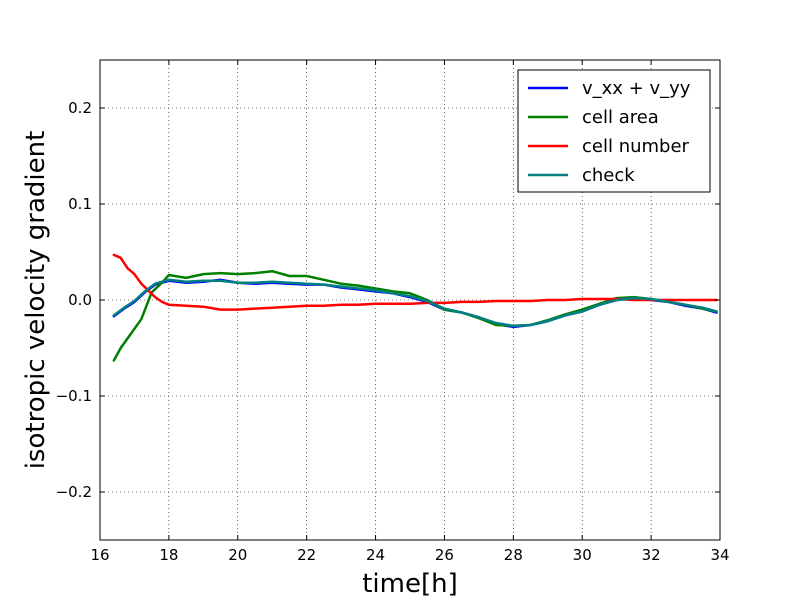 The height and width of the screenshot is (600, 800). I want to click on y-tick-label: 0.2, so click(80, 108).